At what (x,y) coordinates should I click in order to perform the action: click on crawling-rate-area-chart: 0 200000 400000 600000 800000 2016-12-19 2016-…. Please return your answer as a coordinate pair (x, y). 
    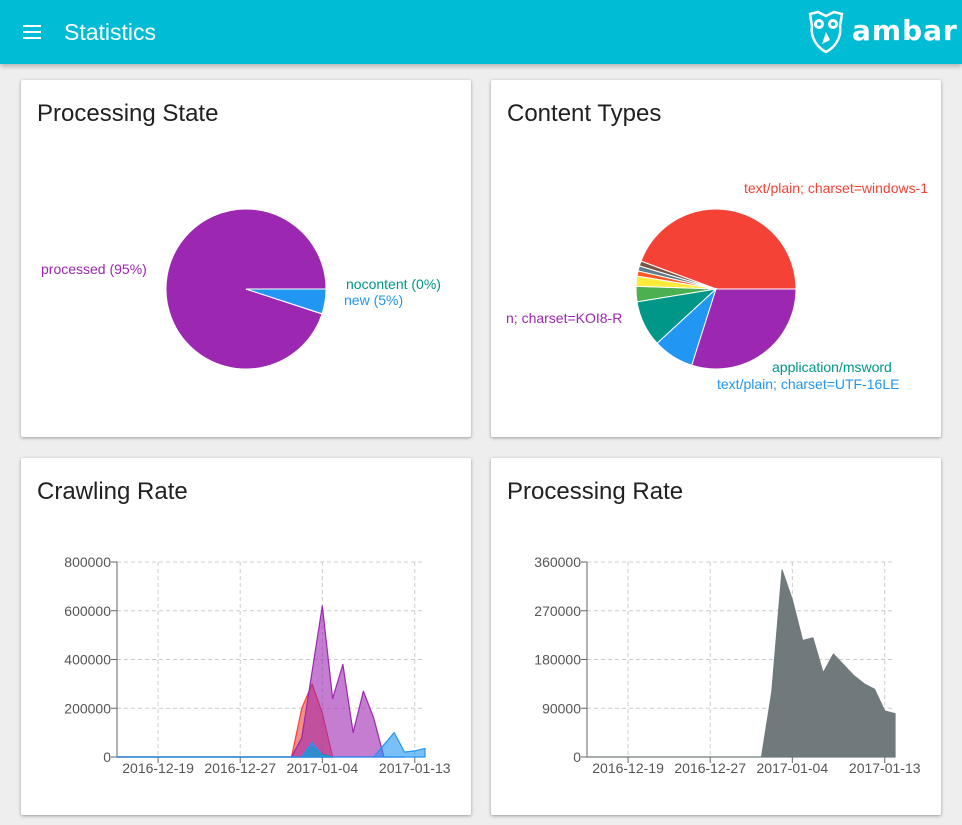
    Looking at the image, I should click on (257, 665).